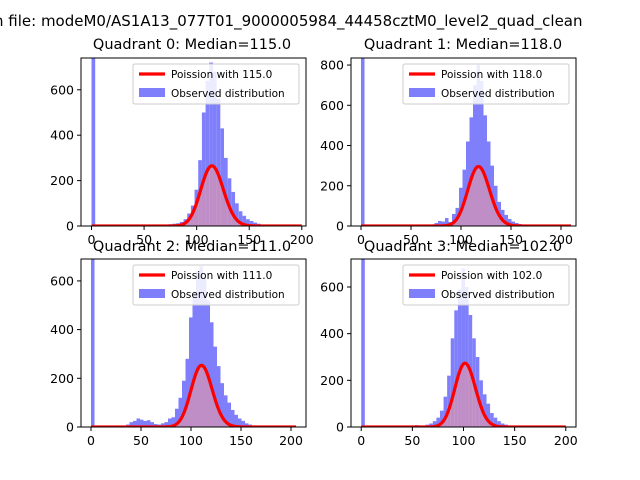 The image size is (640, 480). Describe the element at coordinates (332, 380) in the screenshot. I see `quadrant-3-y-tick-label: 200` at that location.